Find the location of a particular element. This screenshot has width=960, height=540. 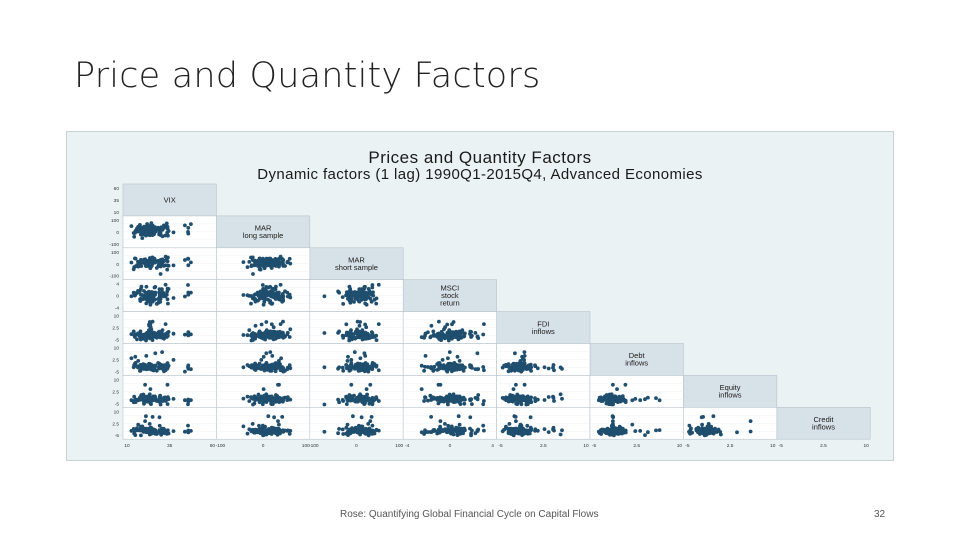

y-tick-label: -4 is located at coordinates (117, 309).